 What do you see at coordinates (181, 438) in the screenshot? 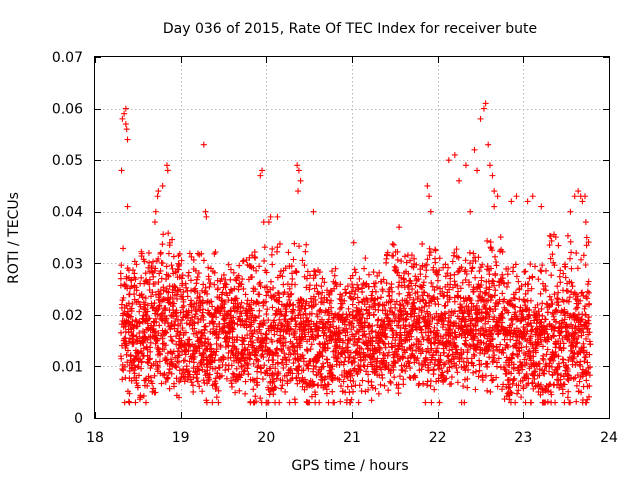
I see `x-tick-label: 19` at bounding box center [181, 438].